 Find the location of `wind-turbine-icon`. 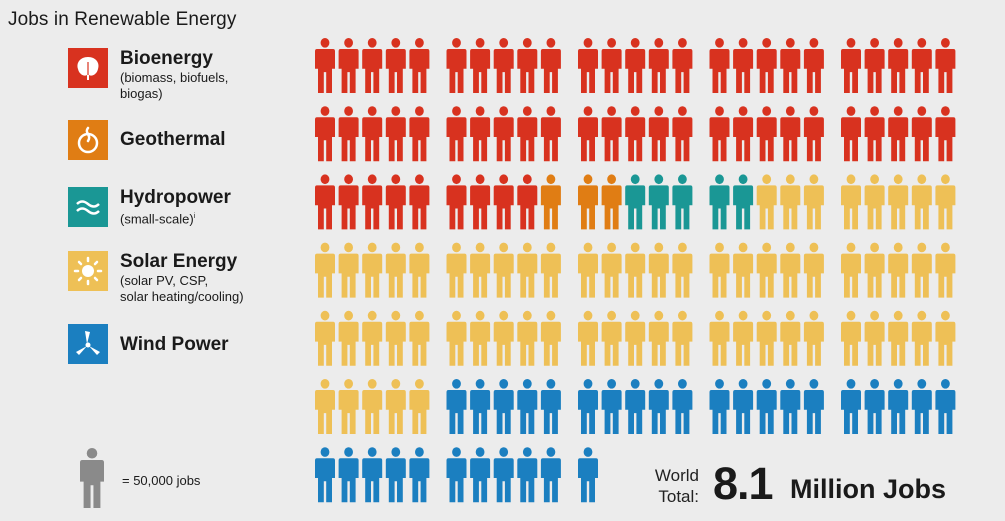

wind-turbine-icon is located at coordinates (88, 344).